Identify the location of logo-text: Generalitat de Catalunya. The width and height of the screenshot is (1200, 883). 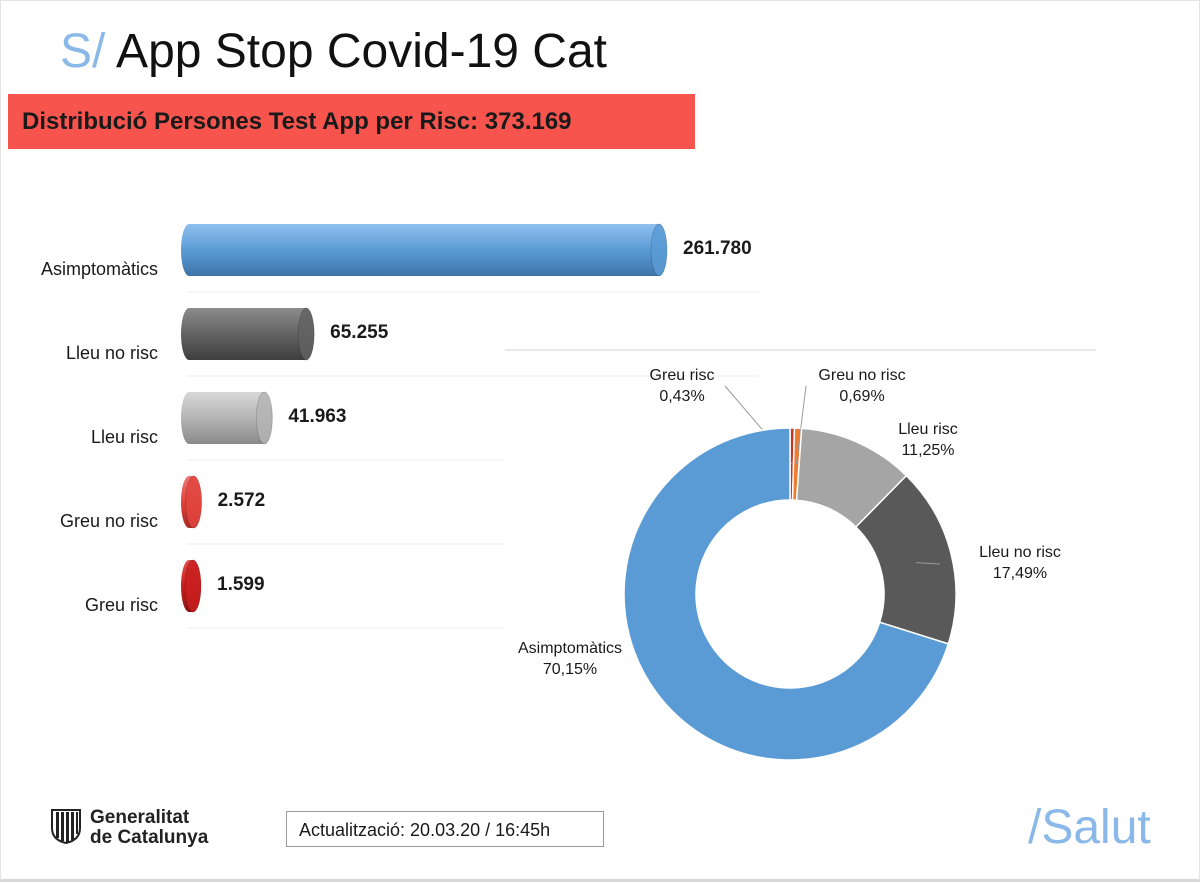
(149, 828).